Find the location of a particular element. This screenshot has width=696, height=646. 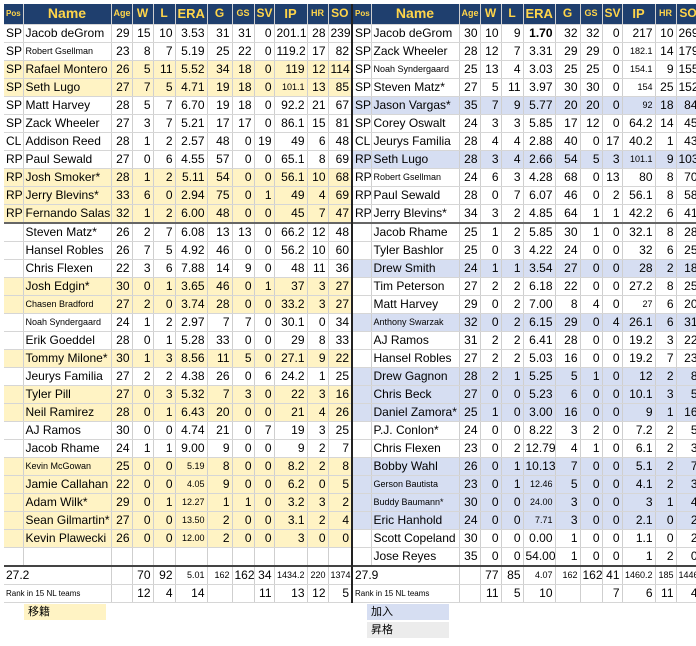

cell-gs: 5 is located at coordinates (243, 358).